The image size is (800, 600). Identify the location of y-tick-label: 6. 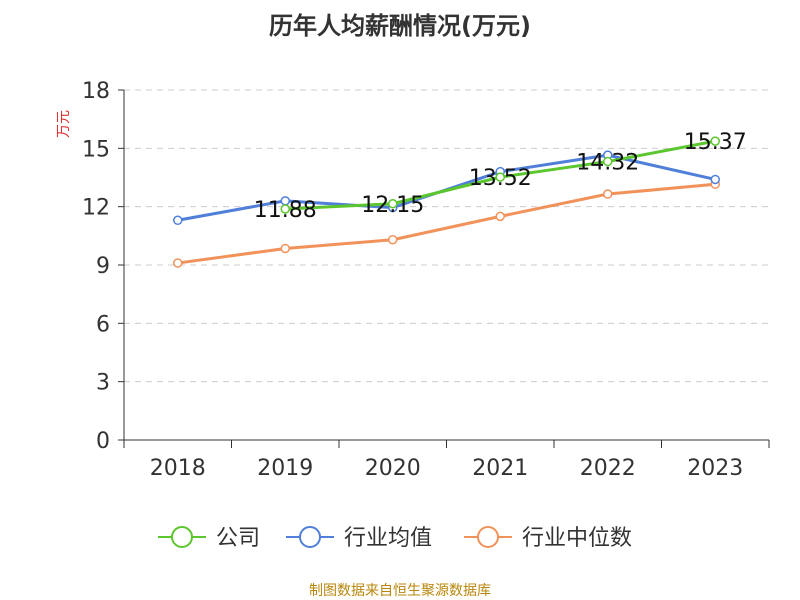
(103, 324).